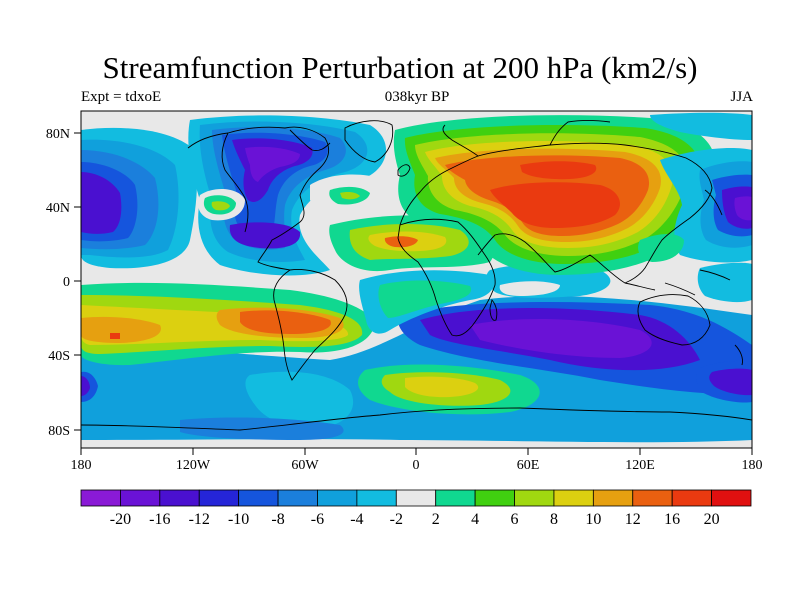 This screenshot has height=600, width=800. Describe the element at coordinates (640, 465) in the screenshot. I see `lon-label-120e: 120E` at that location.